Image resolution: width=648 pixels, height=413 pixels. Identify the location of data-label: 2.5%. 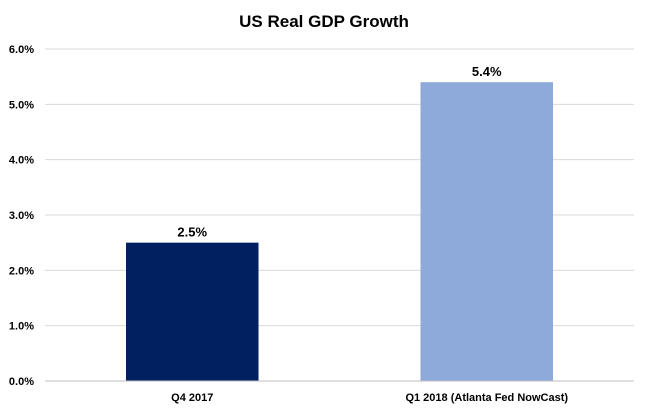
(192, 232).